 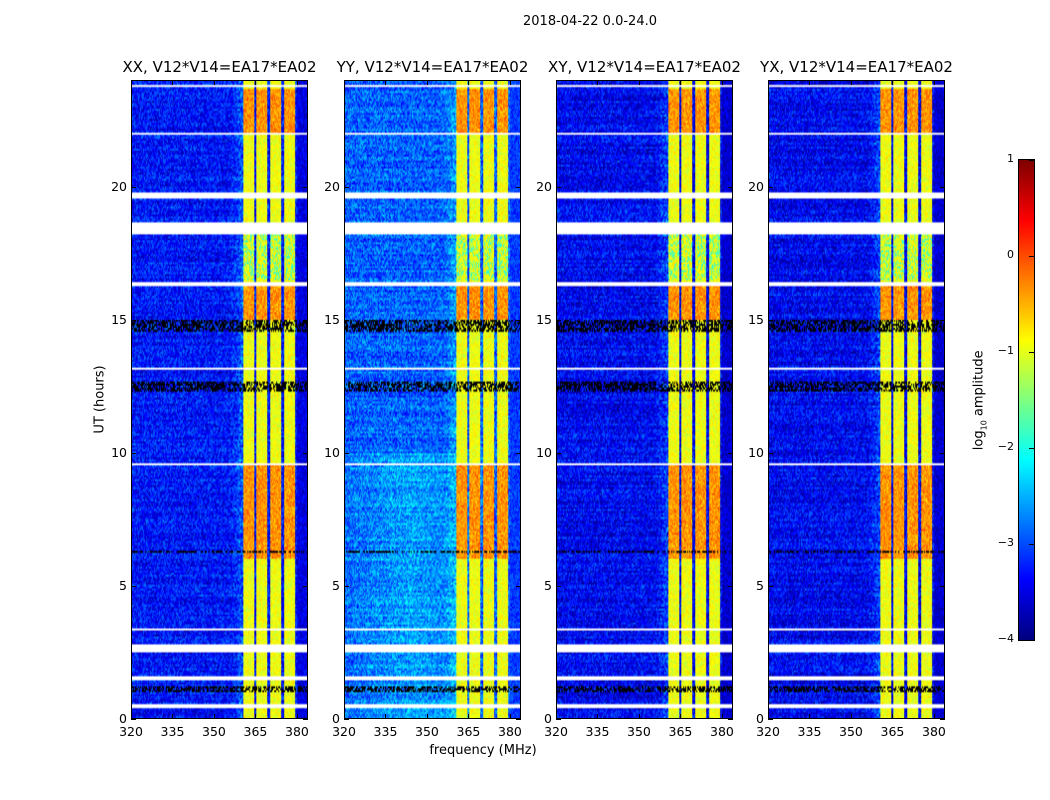 I want to click on colorbar-tick-label: 0, so click(x=1010, y=254).